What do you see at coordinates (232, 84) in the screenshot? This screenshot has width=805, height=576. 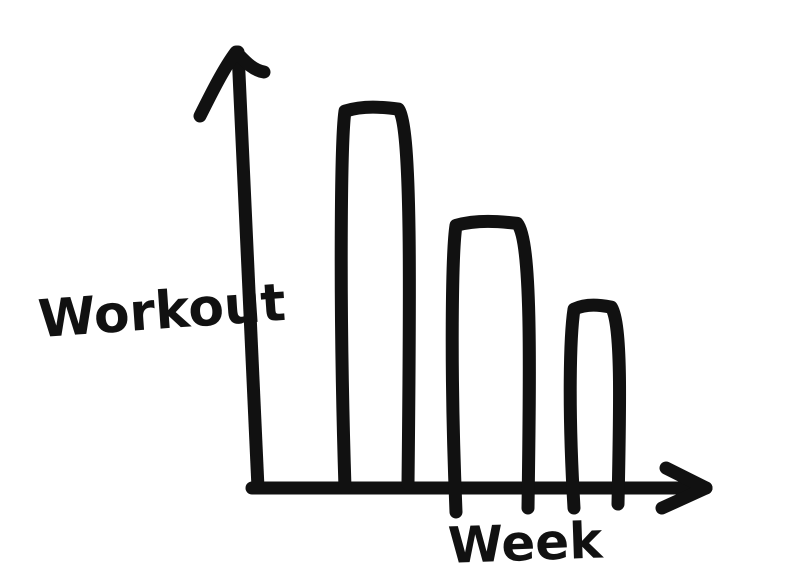 I see `y-axis-arrow` at bounding box center [232, 84].